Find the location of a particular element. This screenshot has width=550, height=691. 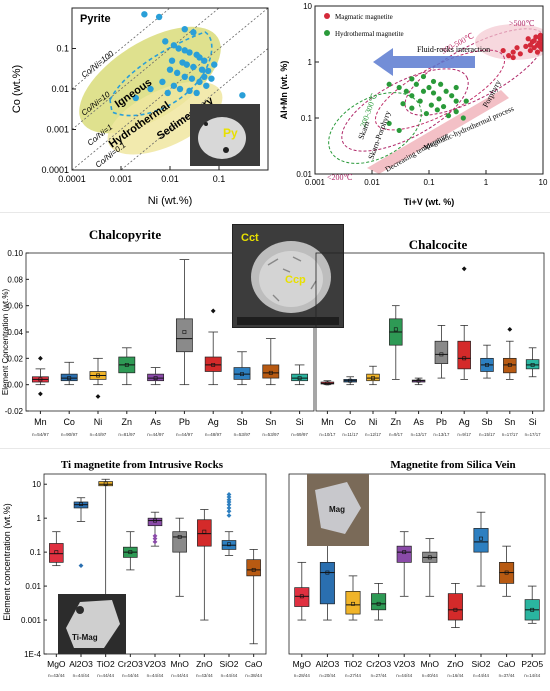

chalcocite-count-label: n=11/17 is located at coordinates (350, 434).